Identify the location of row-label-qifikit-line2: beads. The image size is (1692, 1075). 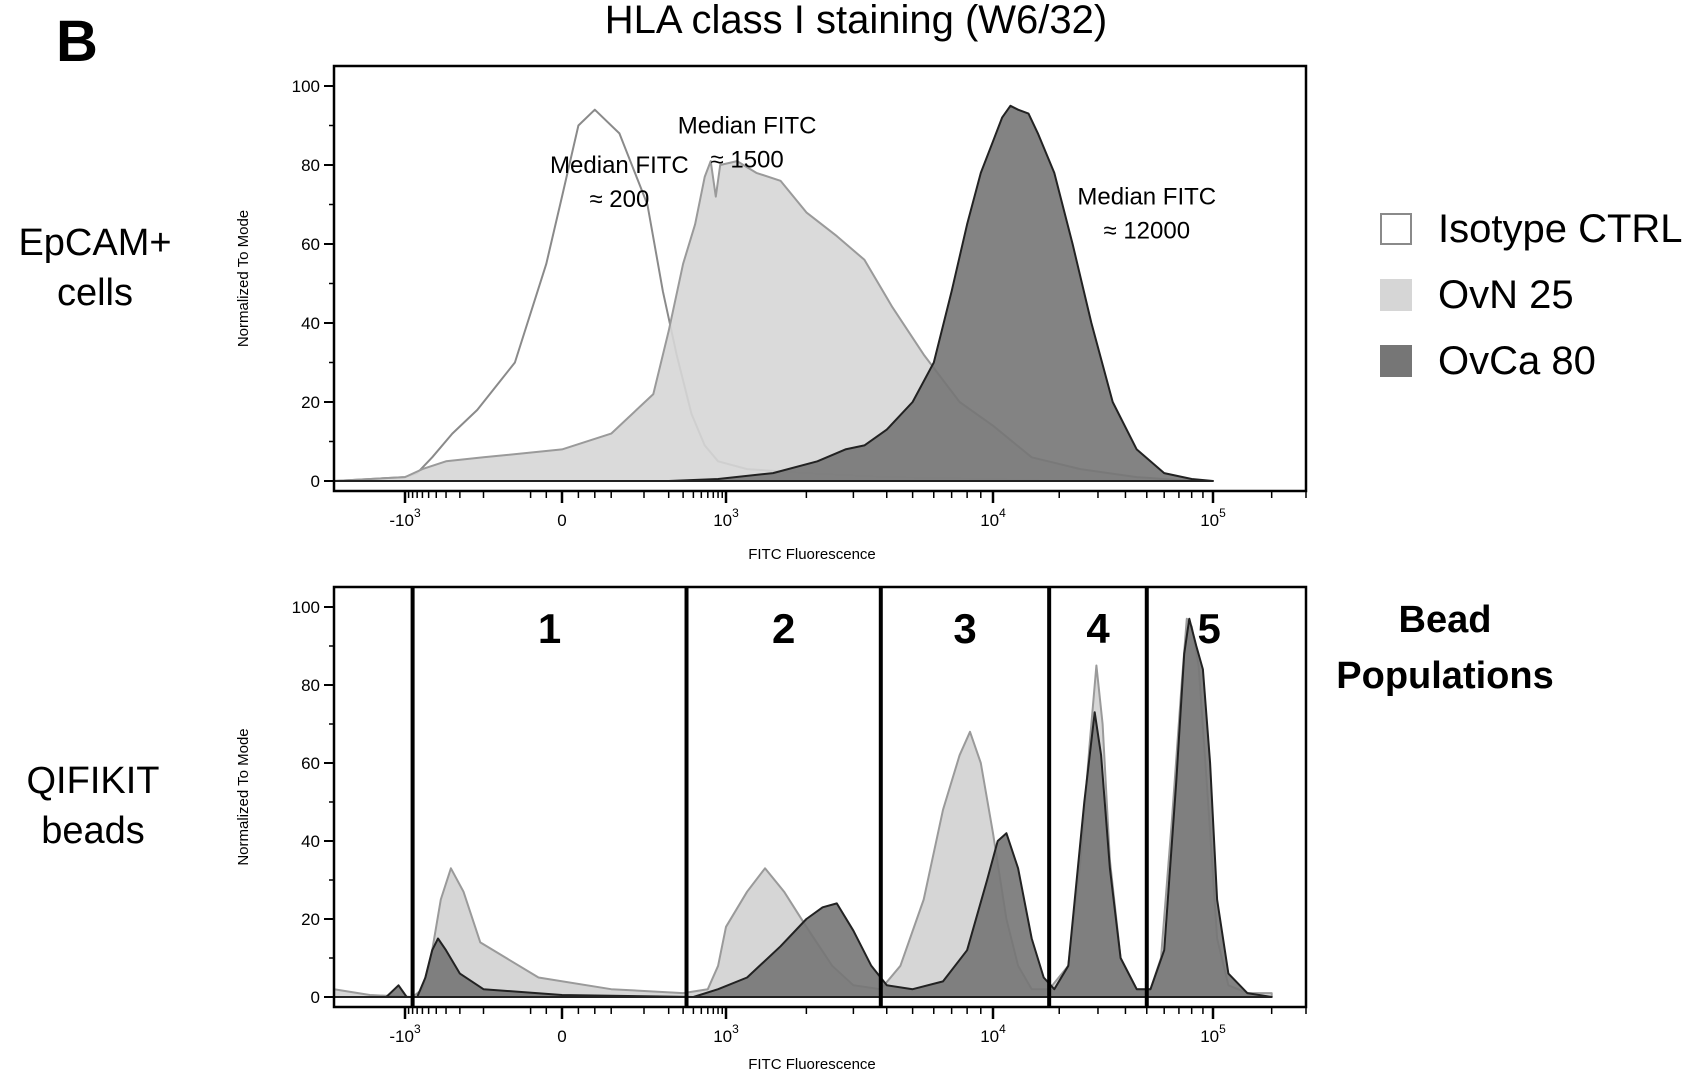
(93, 831).